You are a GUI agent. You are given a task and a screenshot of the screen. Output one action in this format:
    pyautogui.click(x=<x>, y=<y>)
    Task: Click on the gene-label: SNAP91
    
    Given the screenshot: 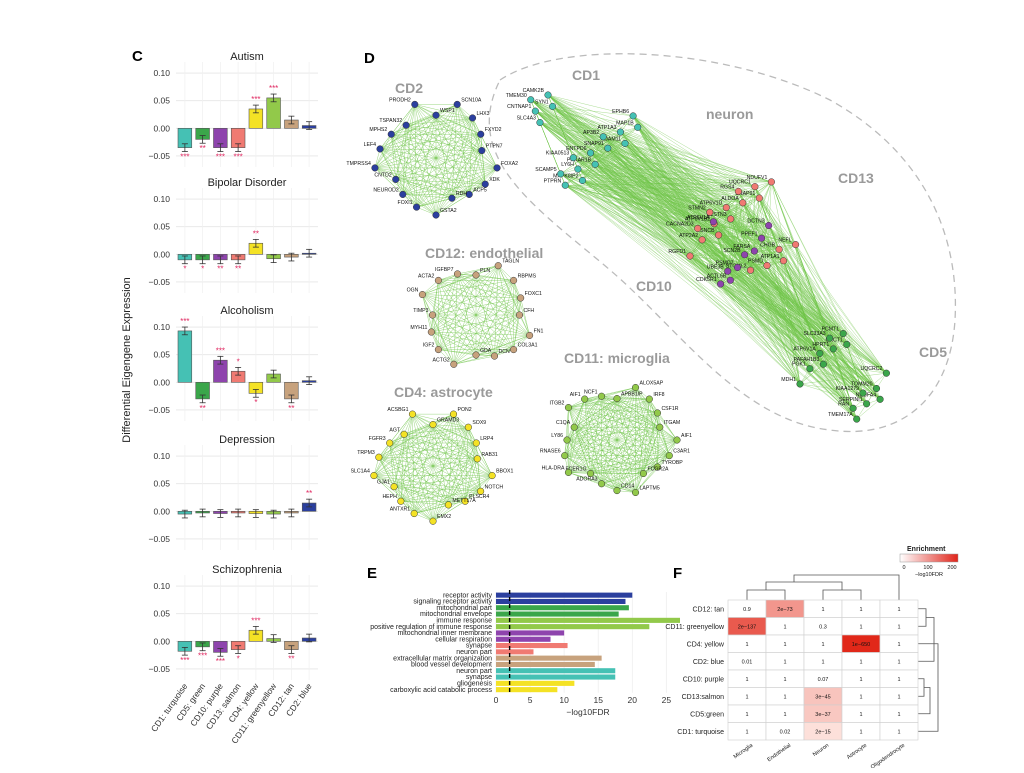 What is the action you would take?
    pyautogui.click(x=594, y=144)
    